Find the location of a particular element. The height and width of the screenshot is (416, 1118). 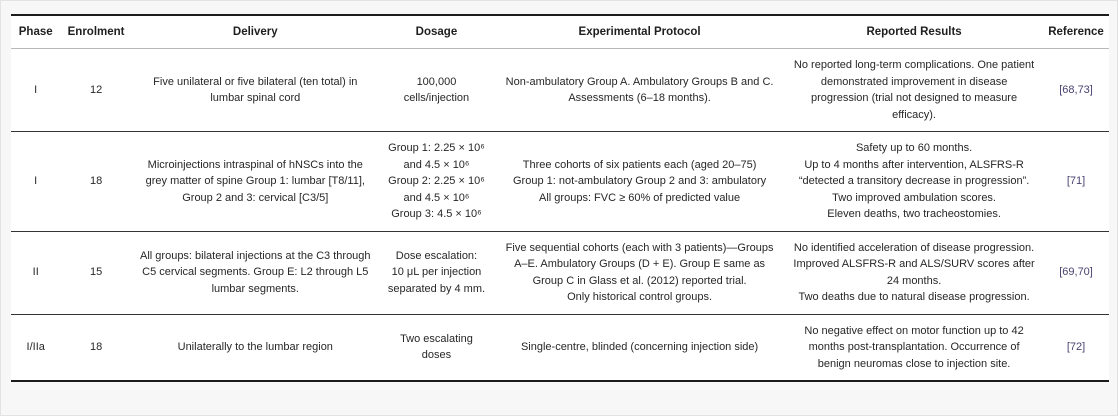

col-header-reference: Reference is located at coordinates (1076, 32).